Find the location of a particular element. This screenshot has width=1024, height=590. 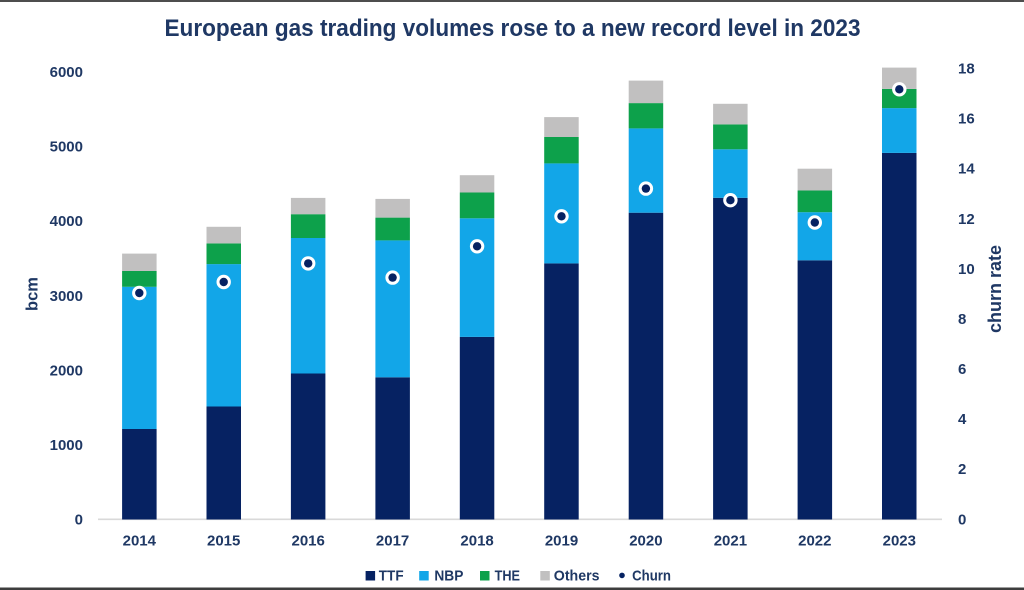

svg-text: Others is located at coordinates (577, 576).